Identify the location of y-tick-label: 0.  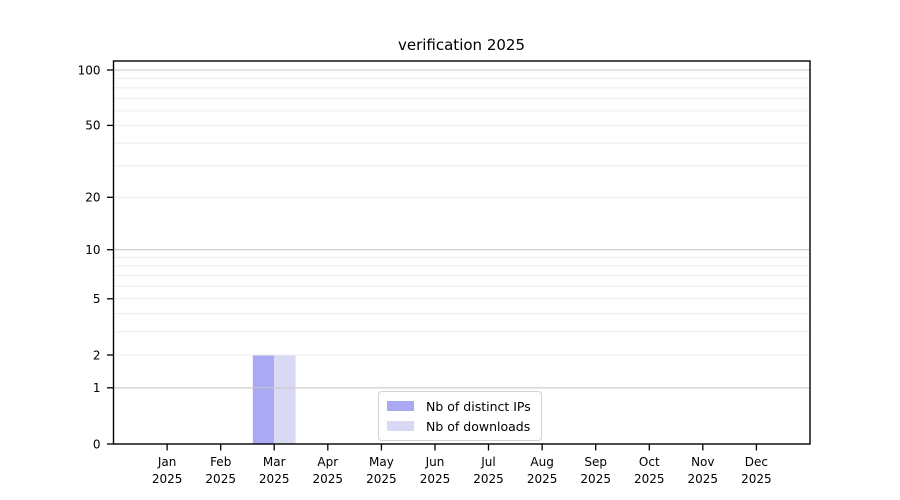
(97, 444).